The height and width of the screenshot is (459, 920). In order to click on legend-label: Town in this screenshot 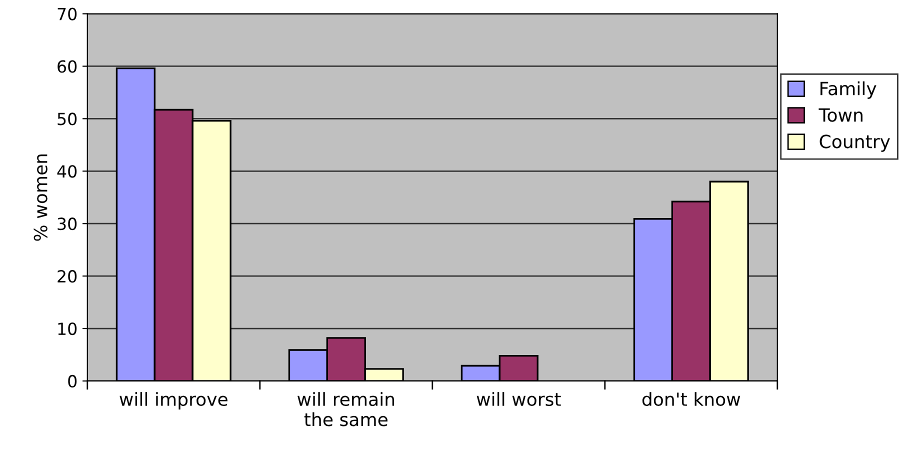, I will do `click(840, 115)`.